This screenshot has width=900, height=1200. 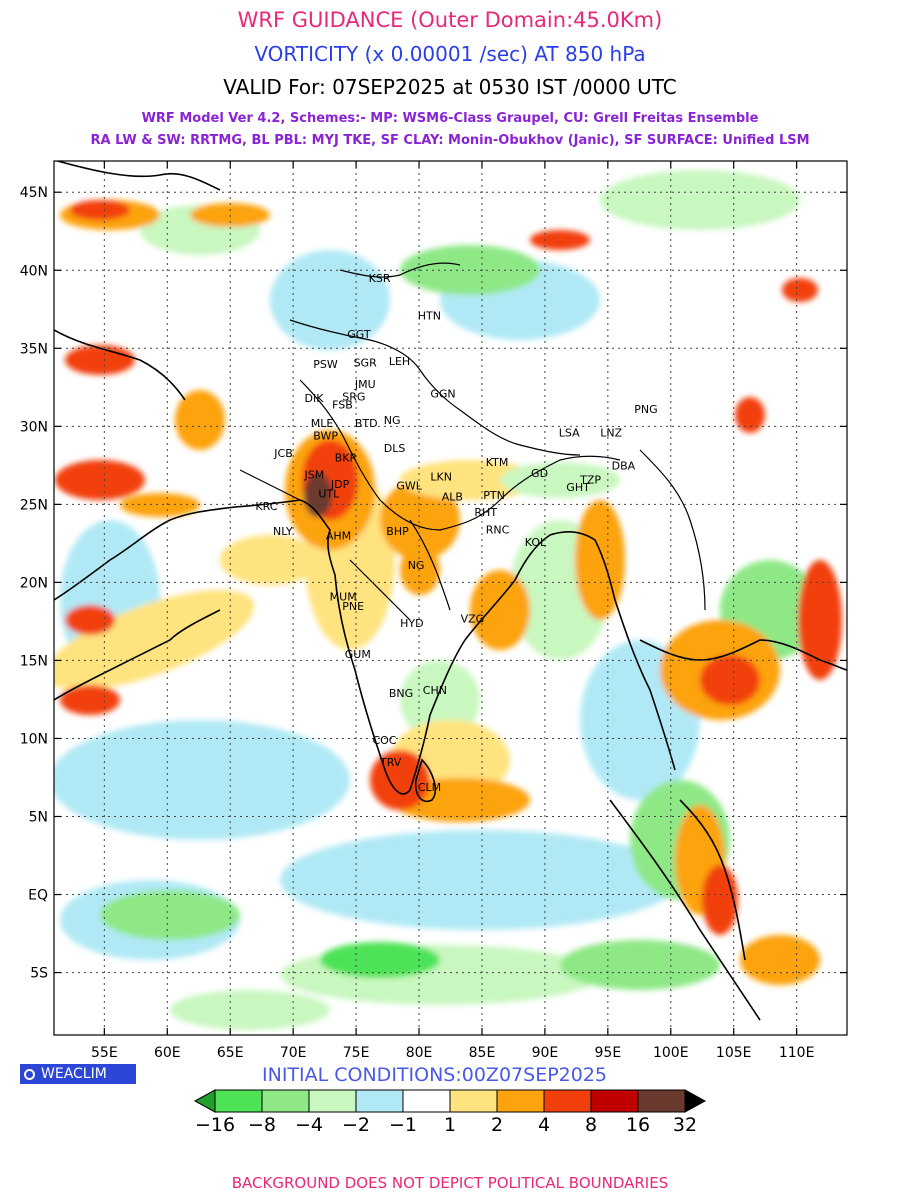 I want to click on station-label: KTM, so click(x=497, y=462).